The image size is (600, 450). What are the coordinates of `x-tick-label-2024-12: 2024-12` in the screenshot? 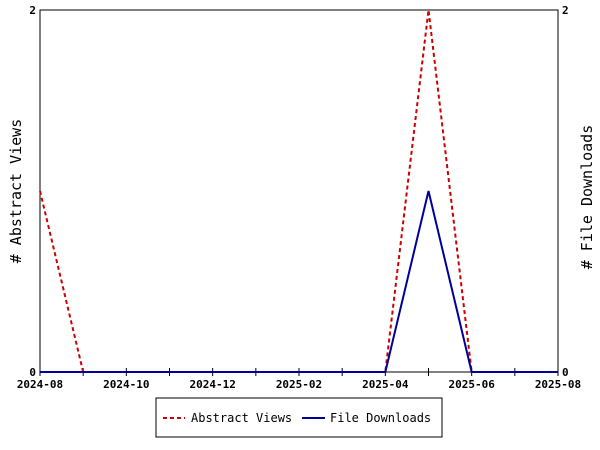 It's located at (212, 384).